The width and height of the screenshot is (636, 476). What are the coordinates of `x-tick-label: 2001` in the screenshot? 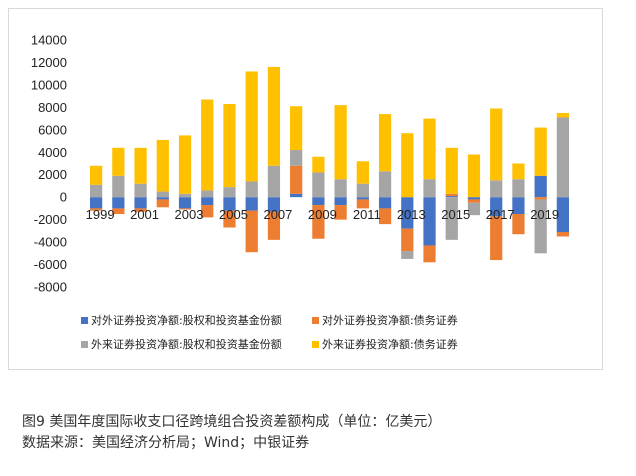 It's located at (144, 214).